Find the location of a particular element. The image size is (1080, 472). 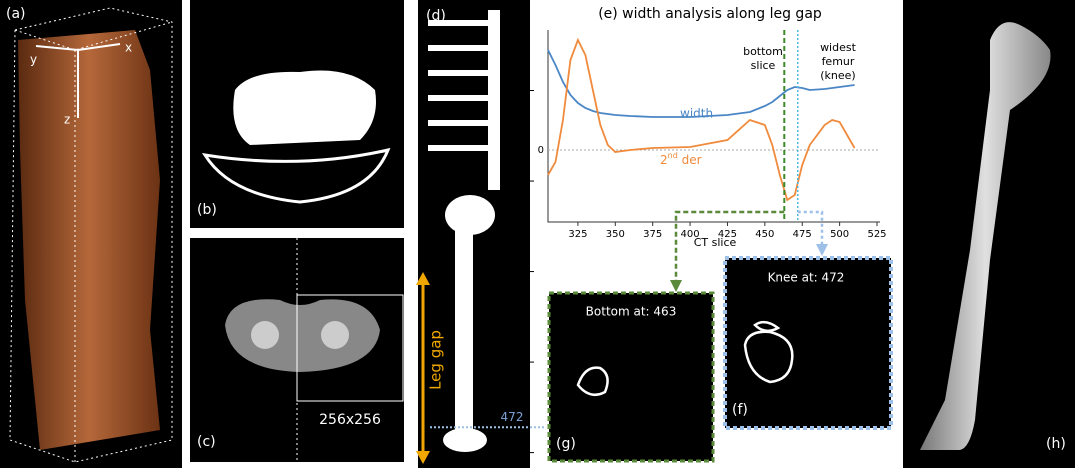

table-shape is located at coordinates (296, 175).